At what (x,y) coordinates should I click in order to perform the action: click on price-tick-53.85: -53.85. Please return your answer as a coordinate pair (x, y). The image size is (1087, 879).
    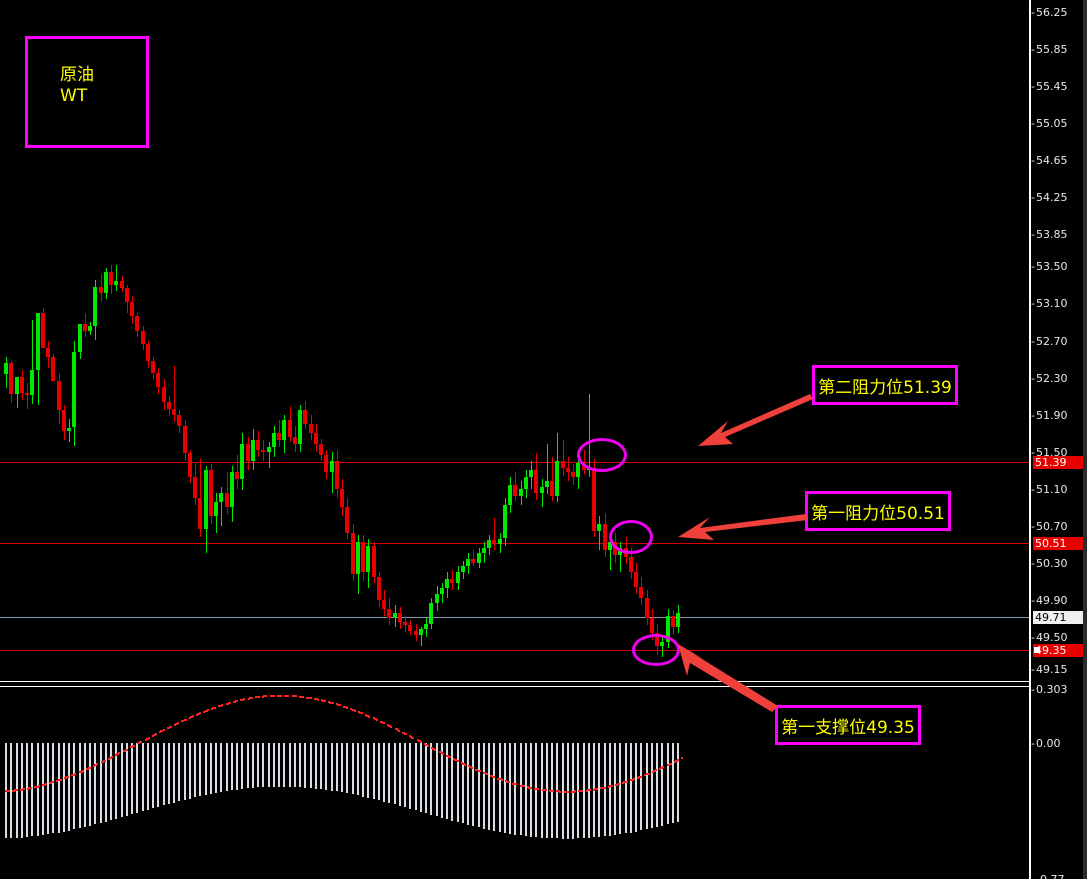
    Looking at the image, I should click on (1049, 235).